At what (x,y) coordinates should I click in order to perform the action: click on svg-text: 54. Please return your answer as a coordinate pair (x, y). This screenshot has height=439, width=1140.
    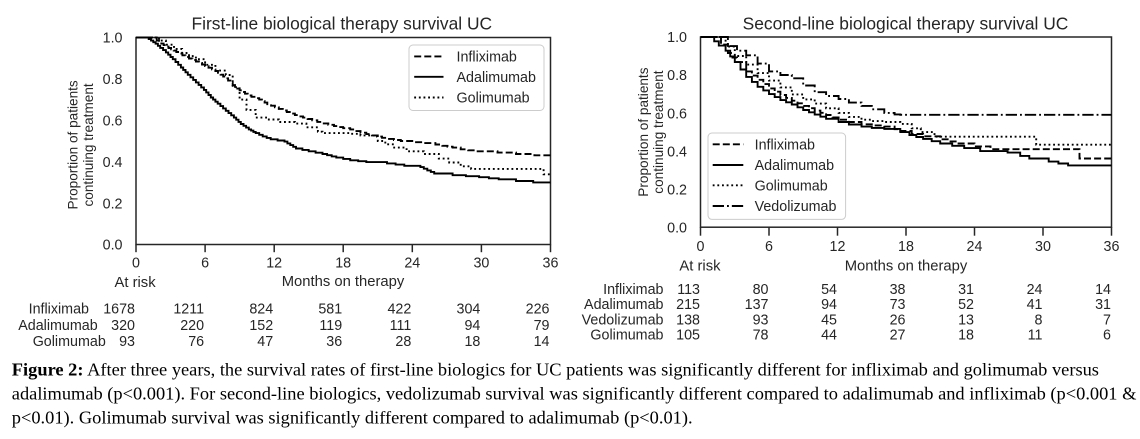
    Looking at the image, I should click on (829, 290).